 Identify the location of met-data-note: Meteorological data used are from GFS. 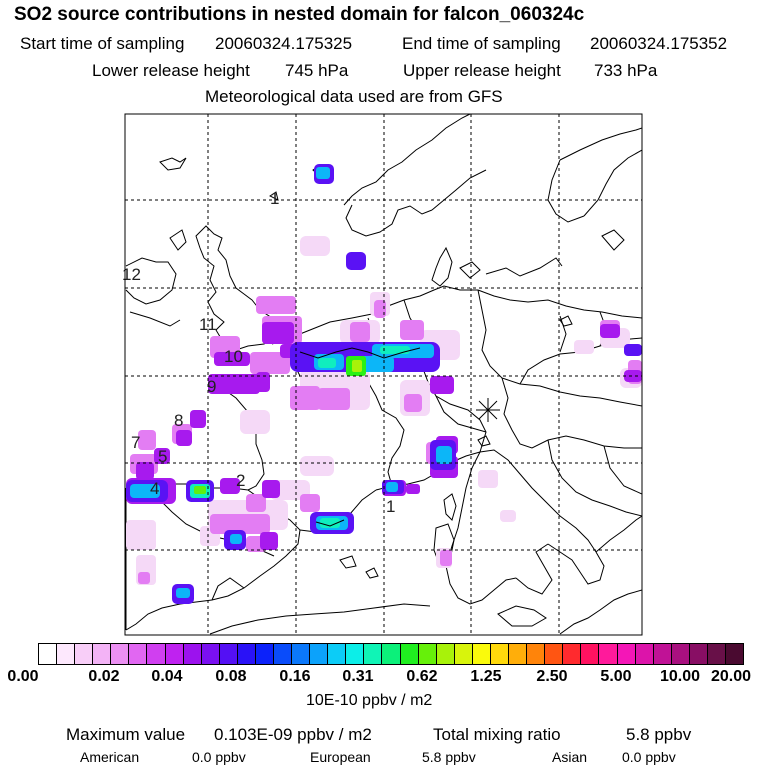
(354, 96).